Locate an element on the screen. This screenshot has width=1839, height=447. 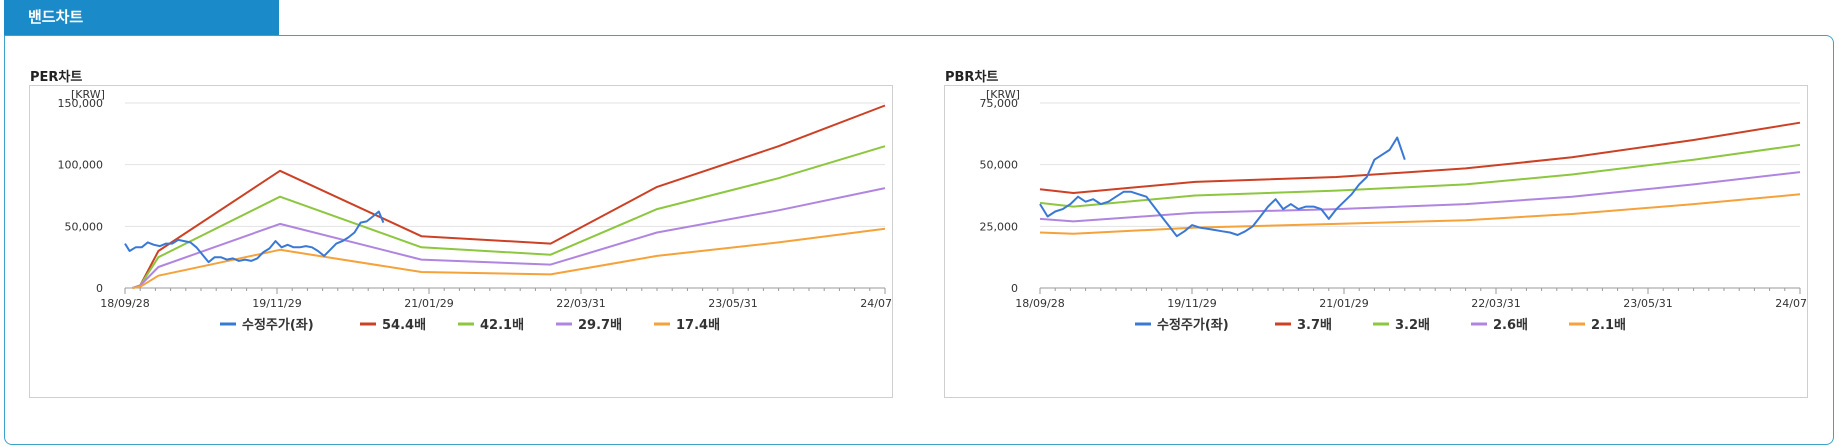
per-legend-item: 29.7배 is located at coordinates (589, 325).